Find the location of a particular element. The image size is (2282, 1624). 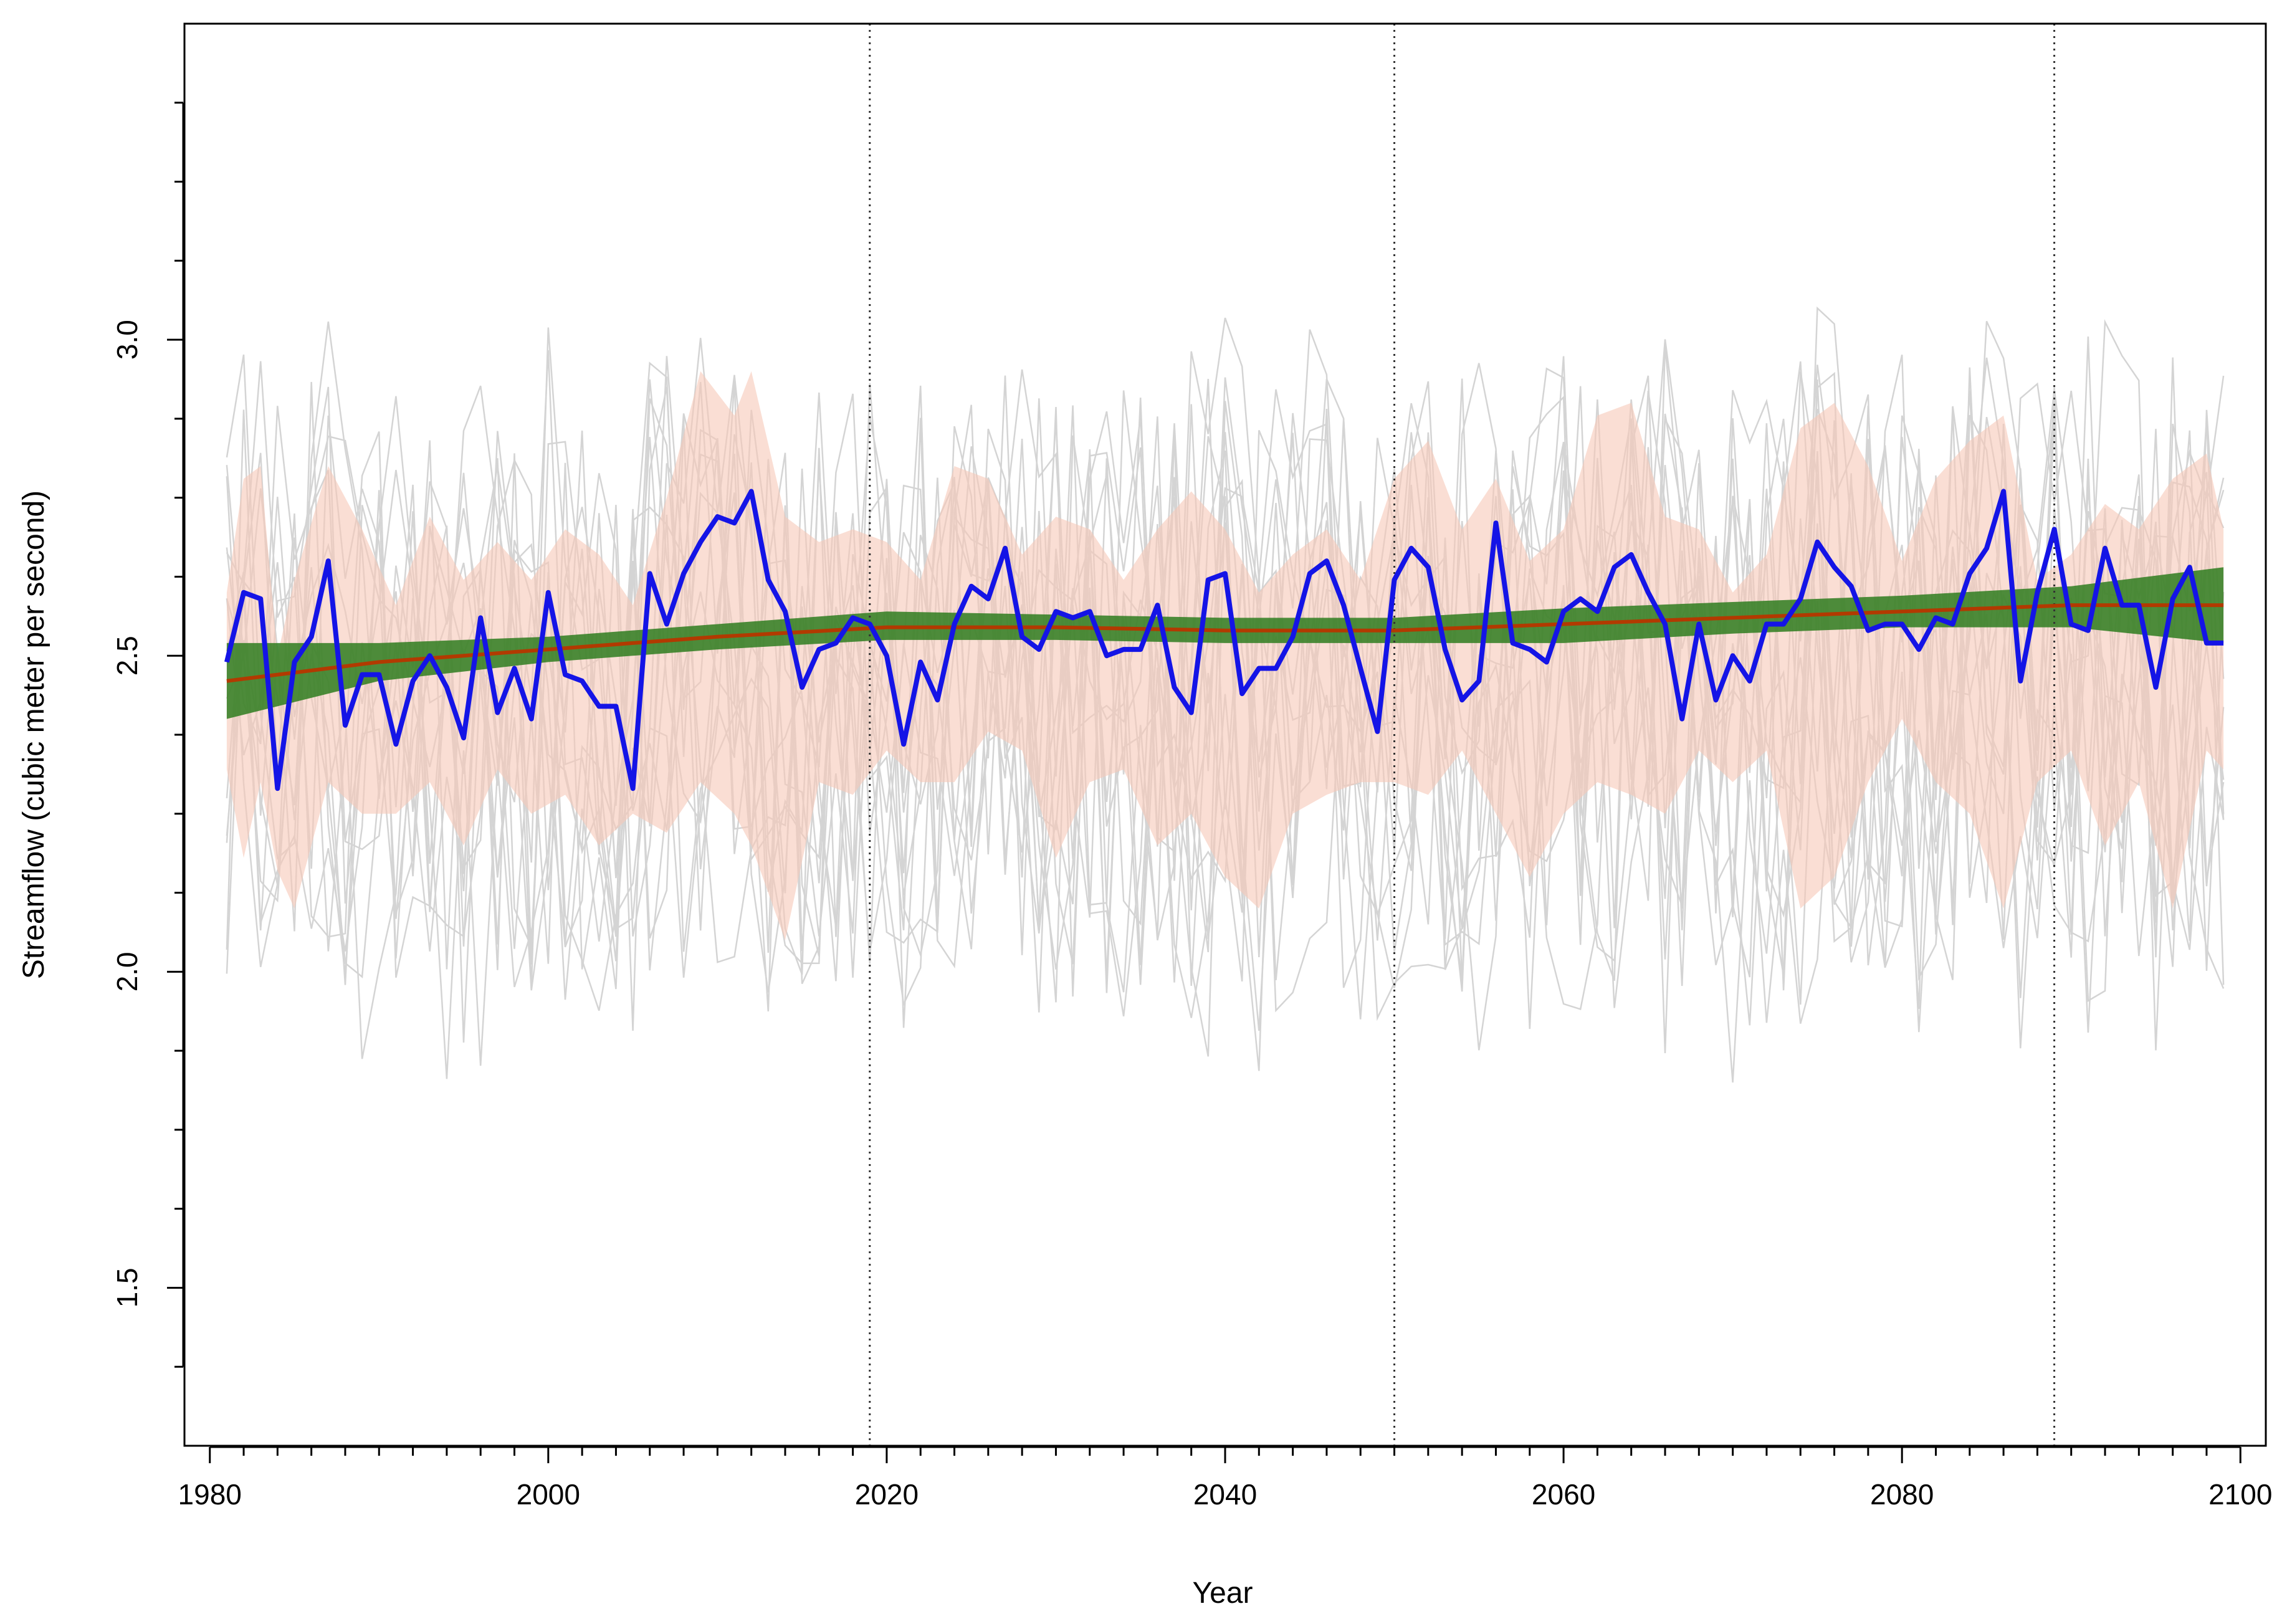

trend-confidence-band is located at coordinates (1225, 643).